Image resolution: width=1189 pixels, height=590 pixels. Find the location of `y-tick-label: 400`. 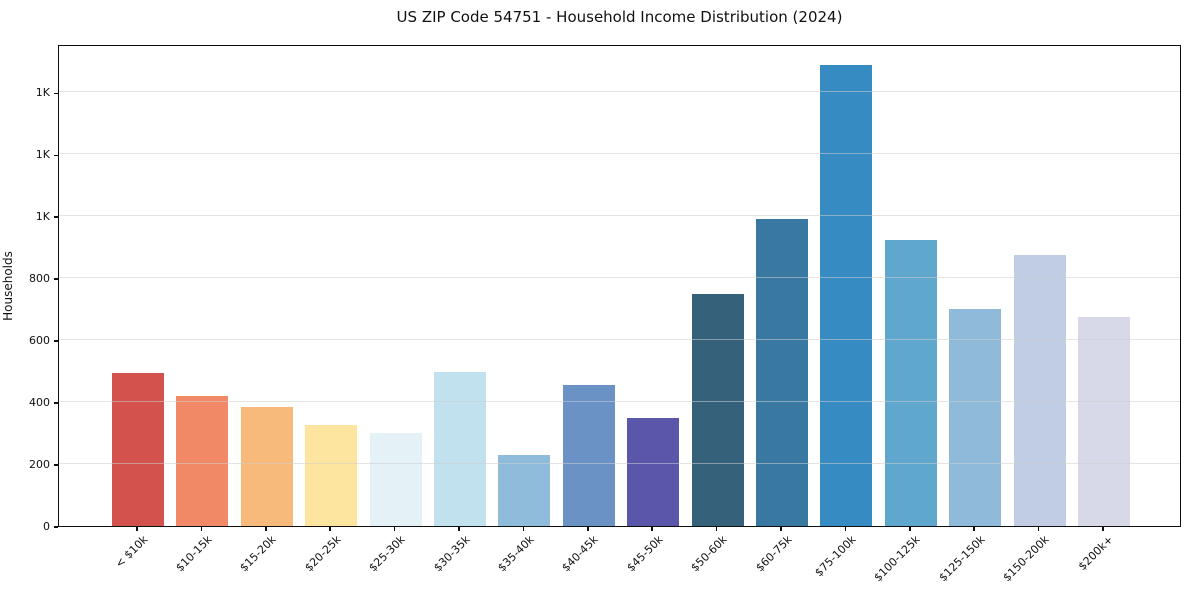

y-tick-label: 400 is located at coordinates (39, 403).